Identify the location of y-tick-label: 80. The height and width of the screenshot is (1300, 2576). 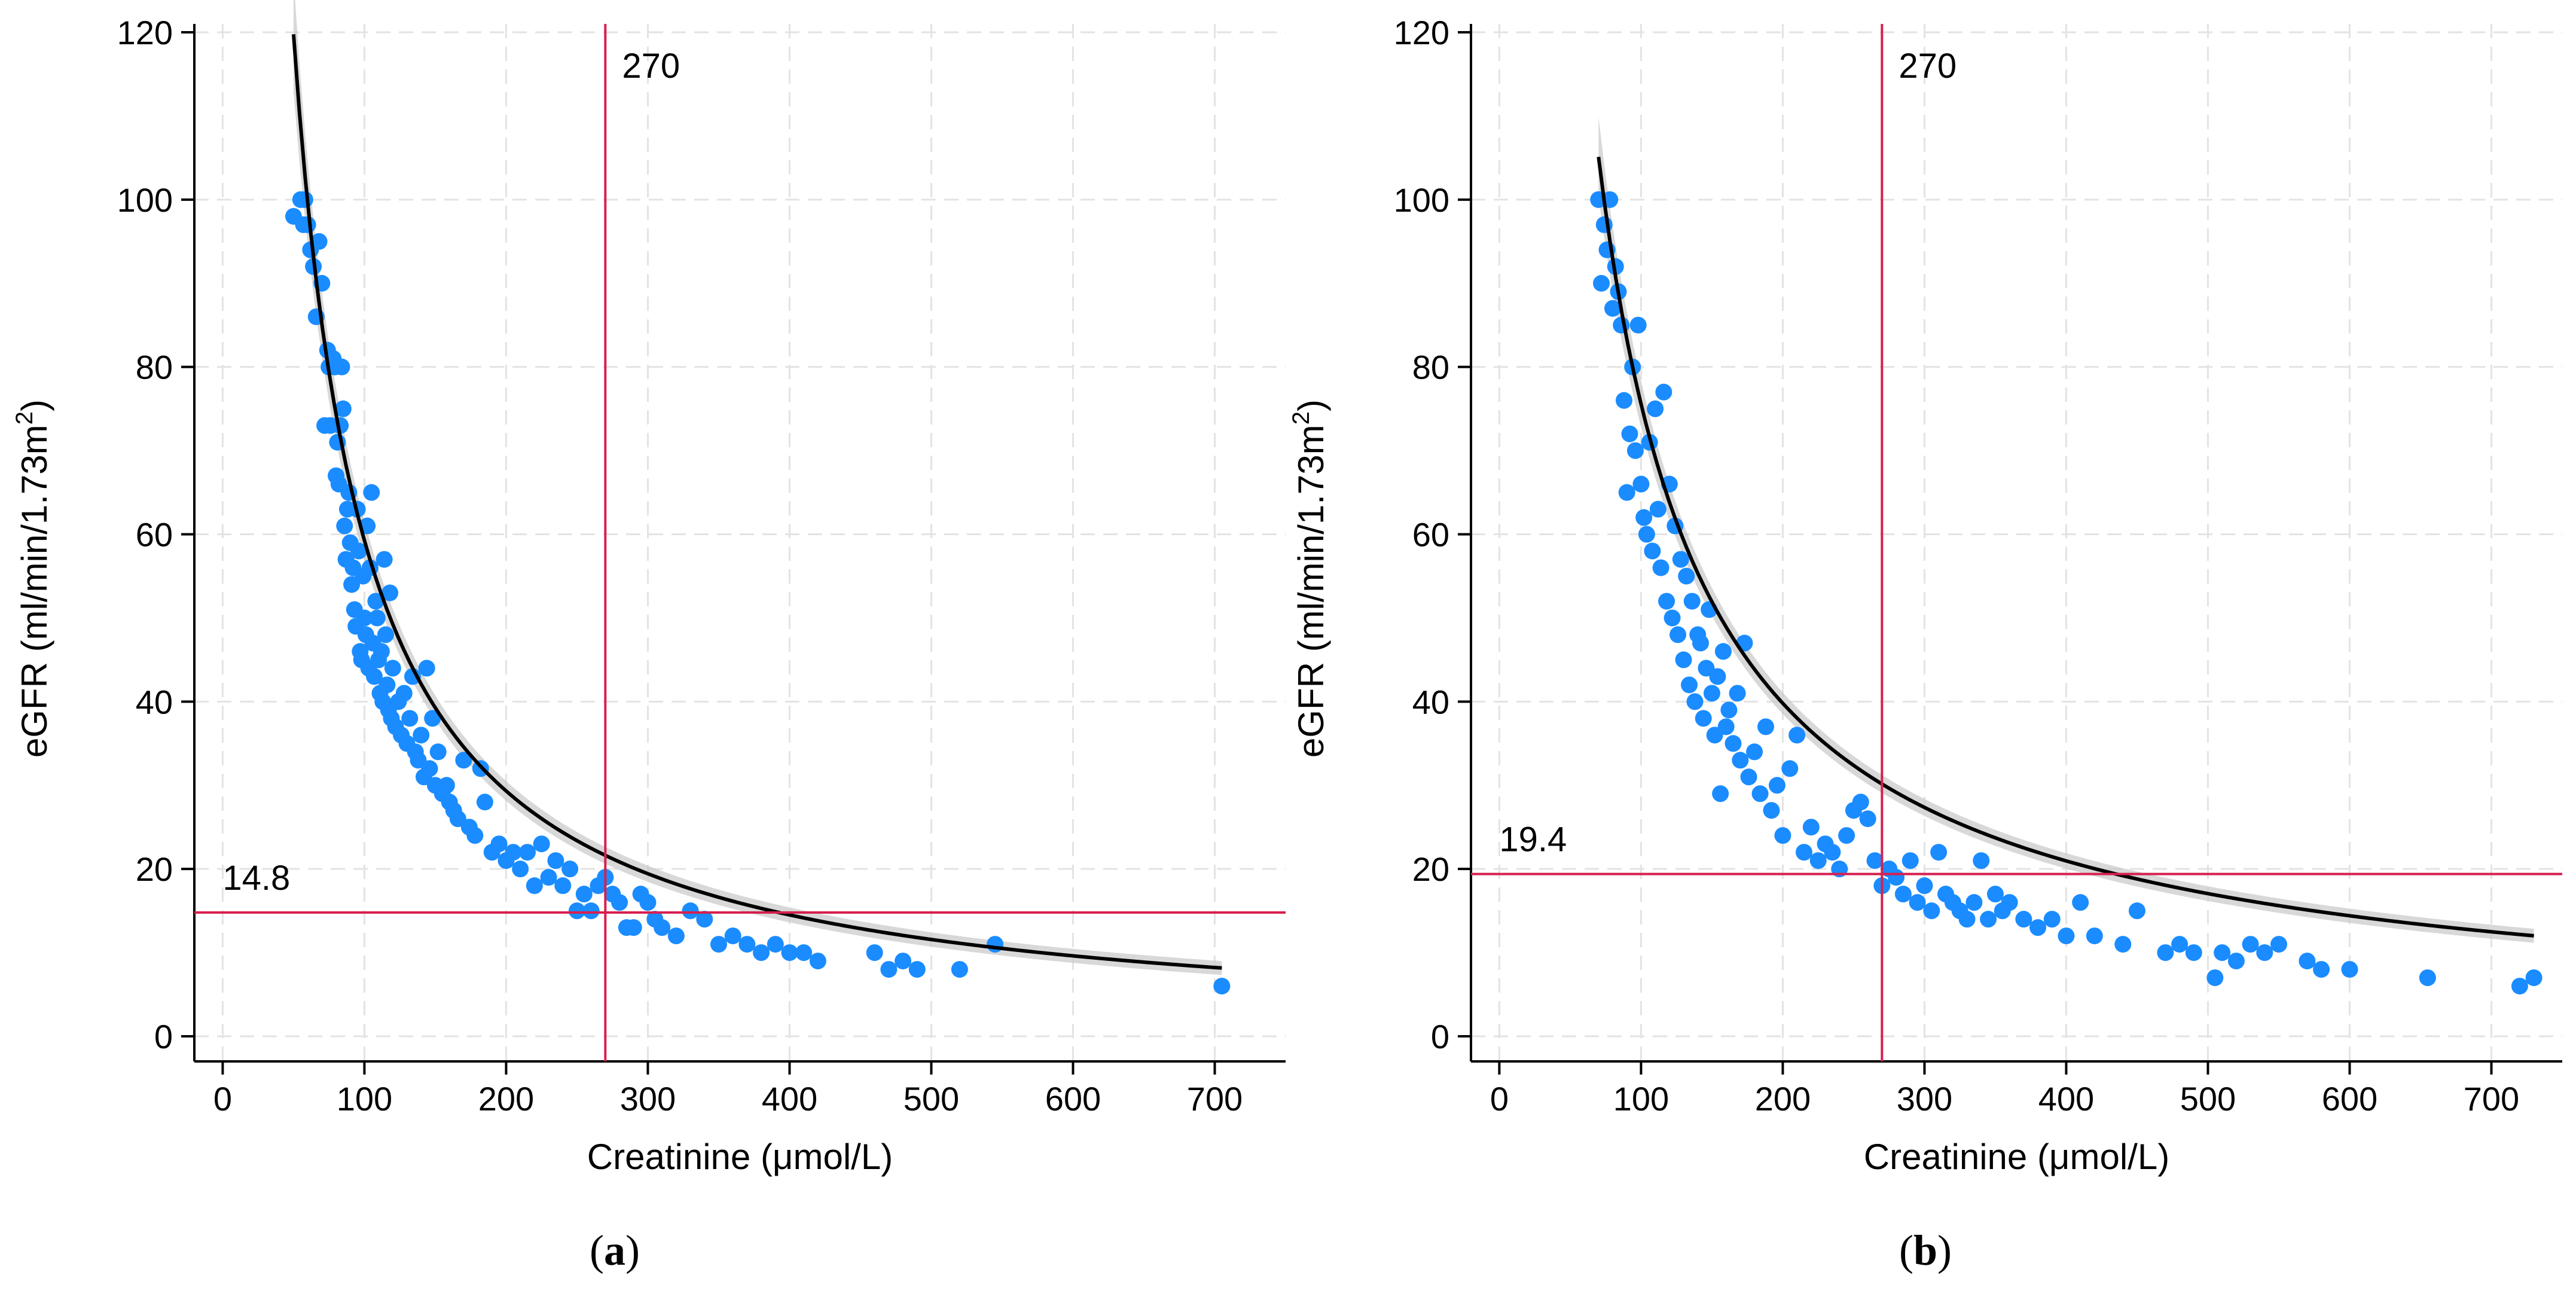
(154, 367).